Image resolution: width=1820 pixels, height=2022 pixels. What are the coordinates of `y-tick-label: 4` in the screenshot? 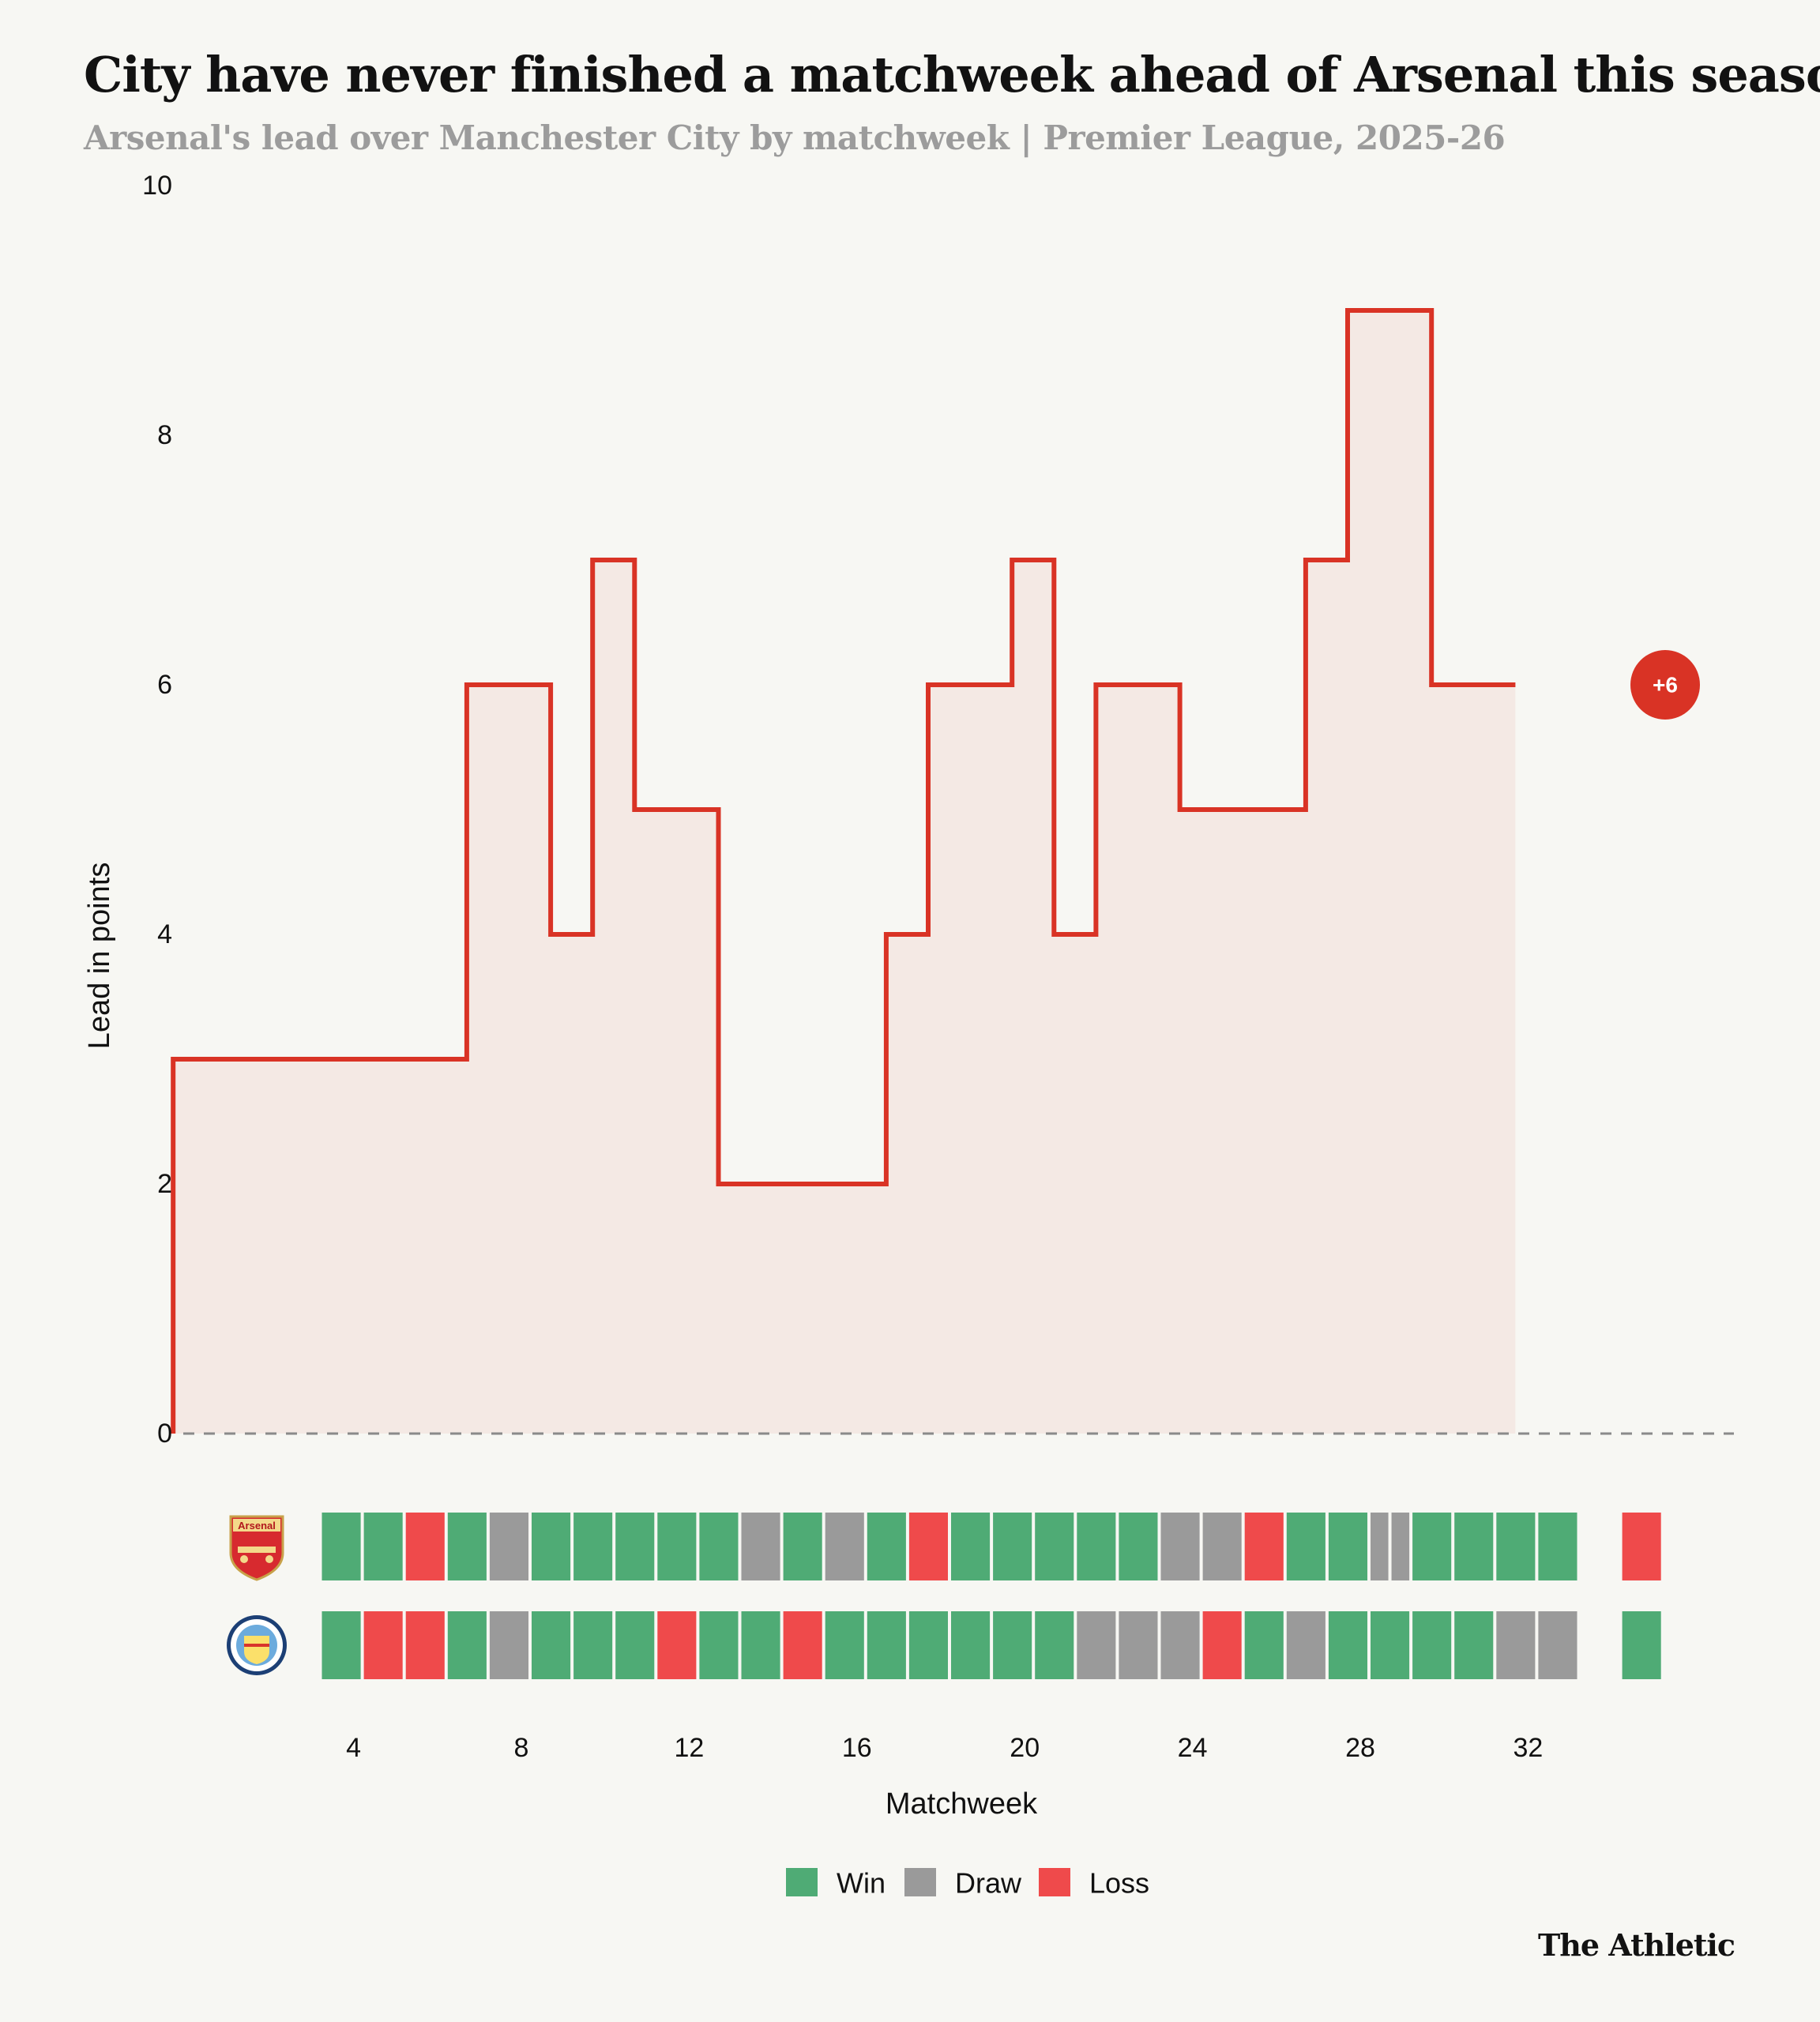 It's located at (164, 934).